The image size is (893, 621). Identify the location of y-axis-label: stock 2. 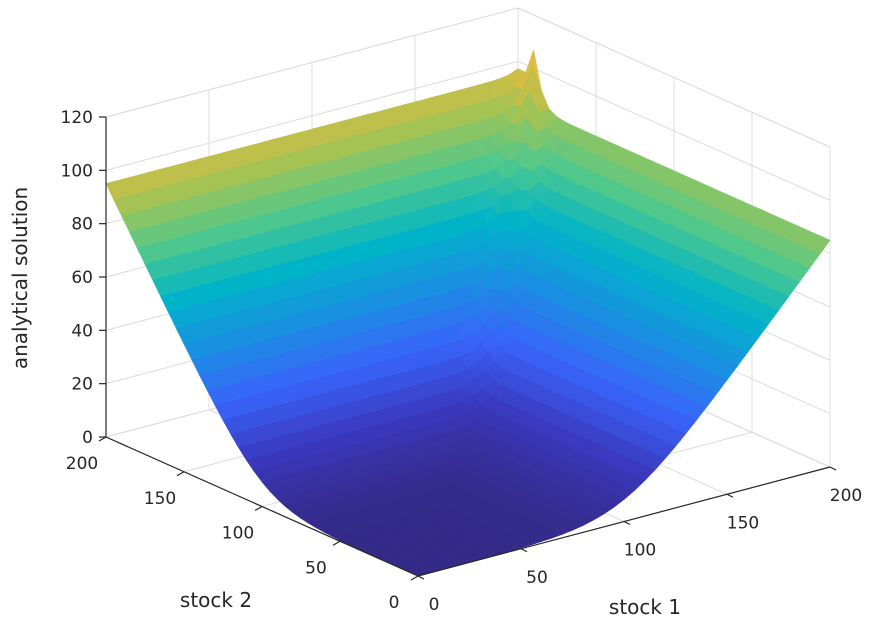
(216, 600).